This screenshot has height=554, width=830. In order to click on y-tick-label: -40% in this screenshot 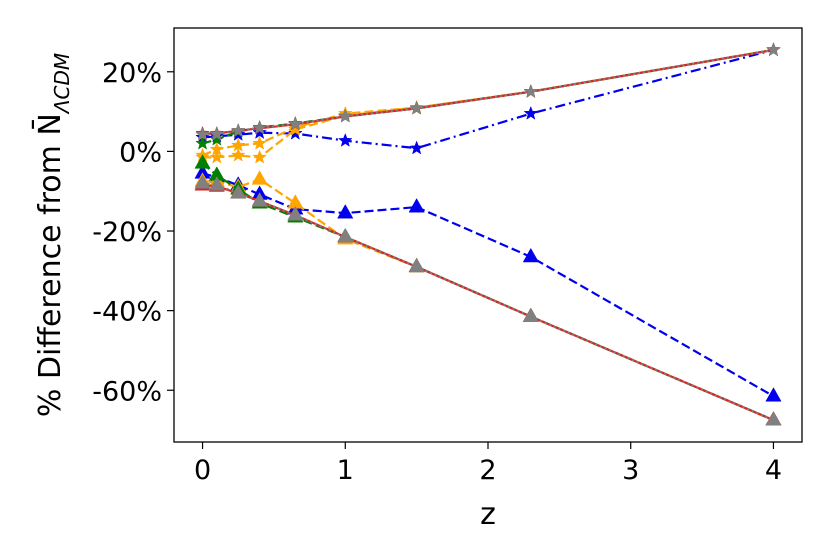, I will do `click(127, 312)`.